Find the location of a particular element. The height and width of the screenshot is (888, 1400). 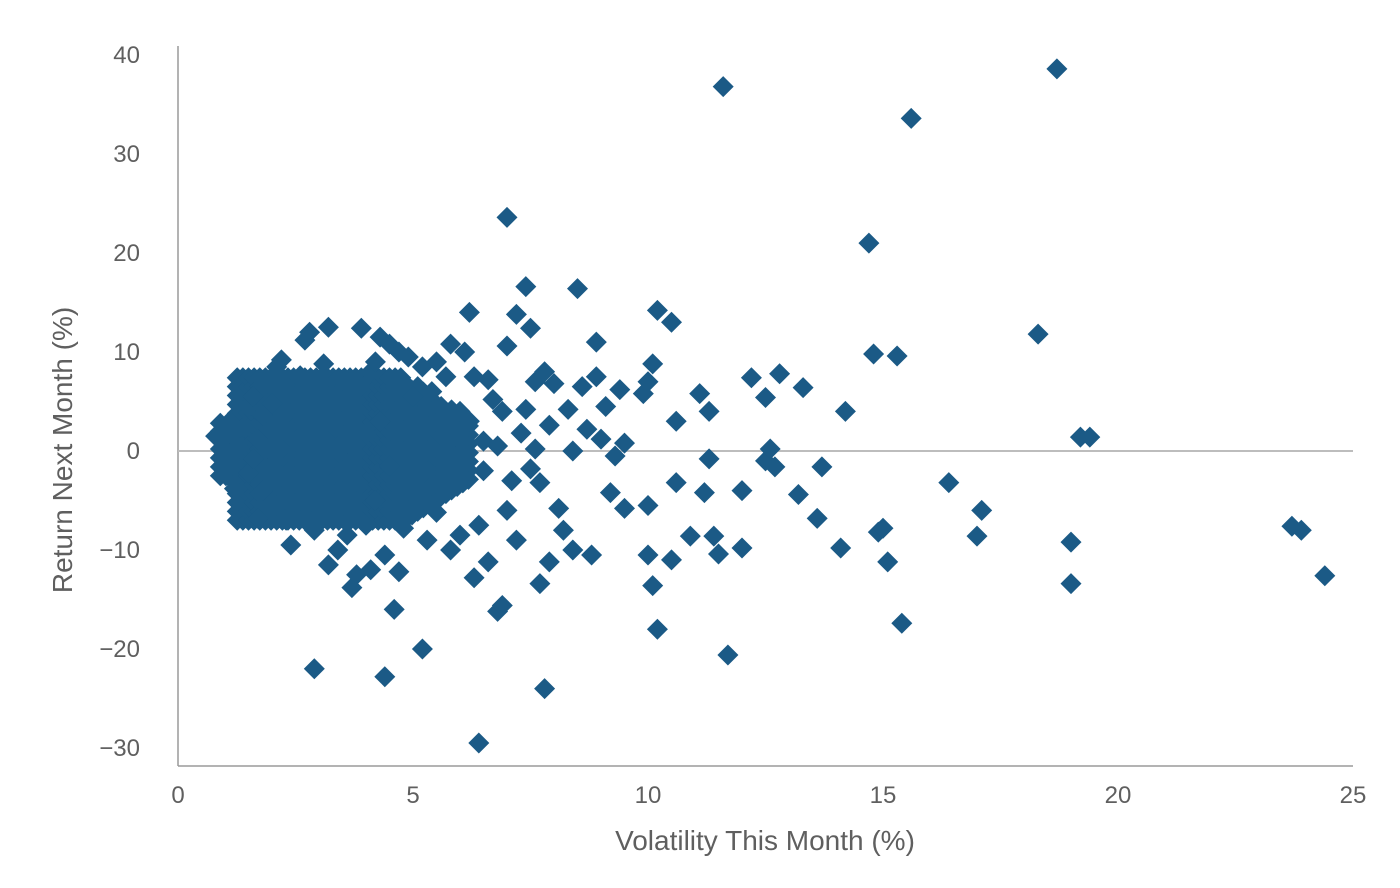

x-tick-label: 20 is located at coordinates (1118, 795).